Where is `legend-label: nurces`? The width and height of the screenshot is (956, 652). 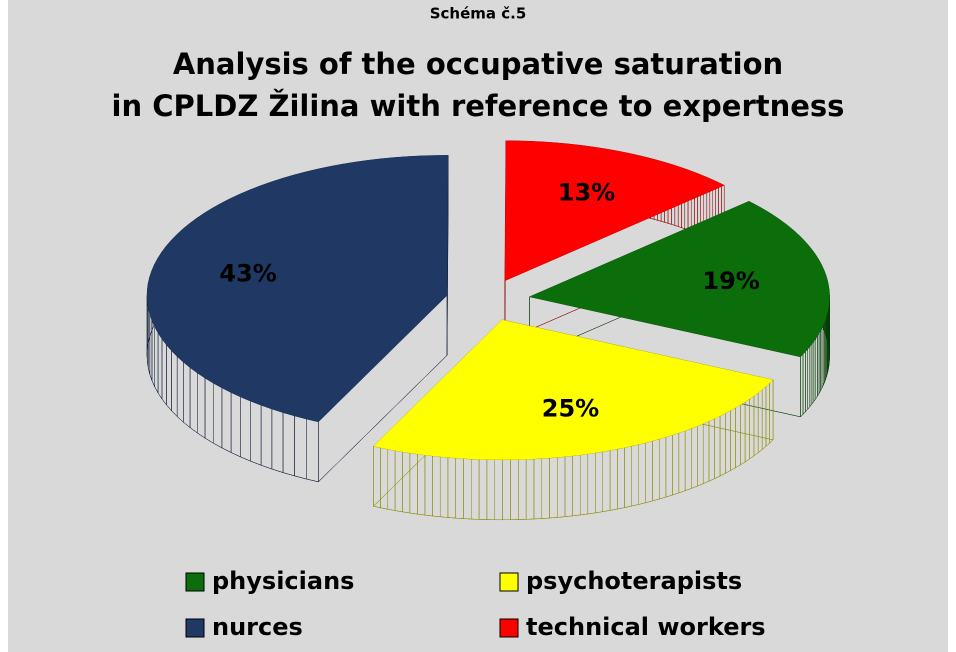
legend-label: nurces is located at coordinates (257, 627).